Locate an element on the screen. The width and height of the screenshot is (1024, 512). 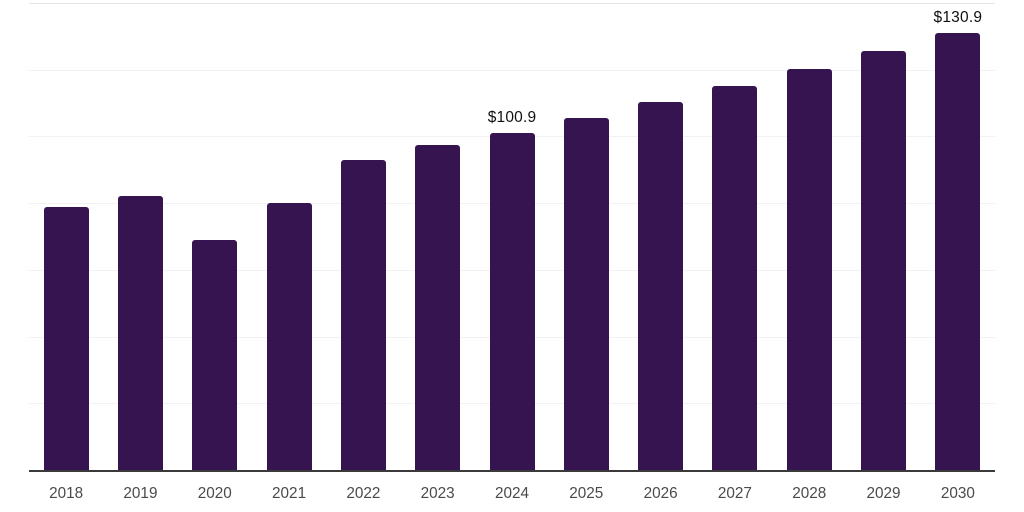
x-tick-label: 2024 is located at coordinates (511, 493).